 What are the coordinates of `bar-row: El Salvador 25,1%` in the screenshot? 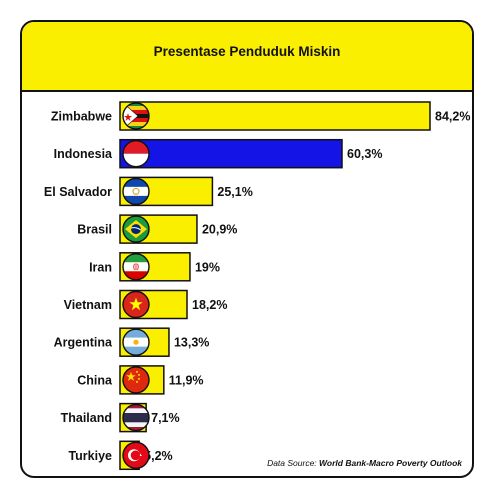 It's located at (148, 191).